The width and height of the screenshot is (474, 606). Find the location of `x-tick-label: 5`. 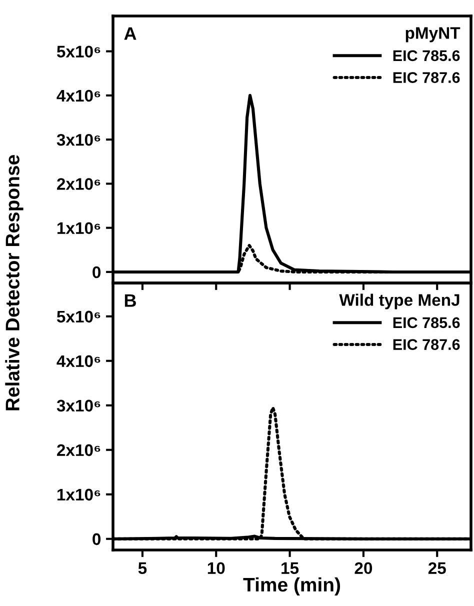

x-tick-label: 5 is located at coordinates (142, 568).